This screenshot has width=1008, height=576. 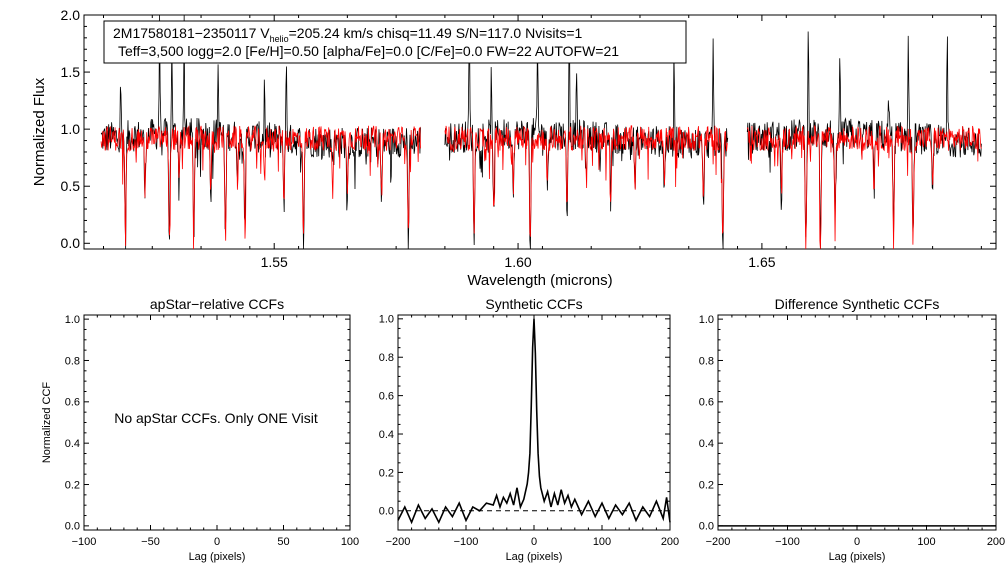 I want to click on difference_ccf-ytick-label: 0.0, so click(x=706, y=527).